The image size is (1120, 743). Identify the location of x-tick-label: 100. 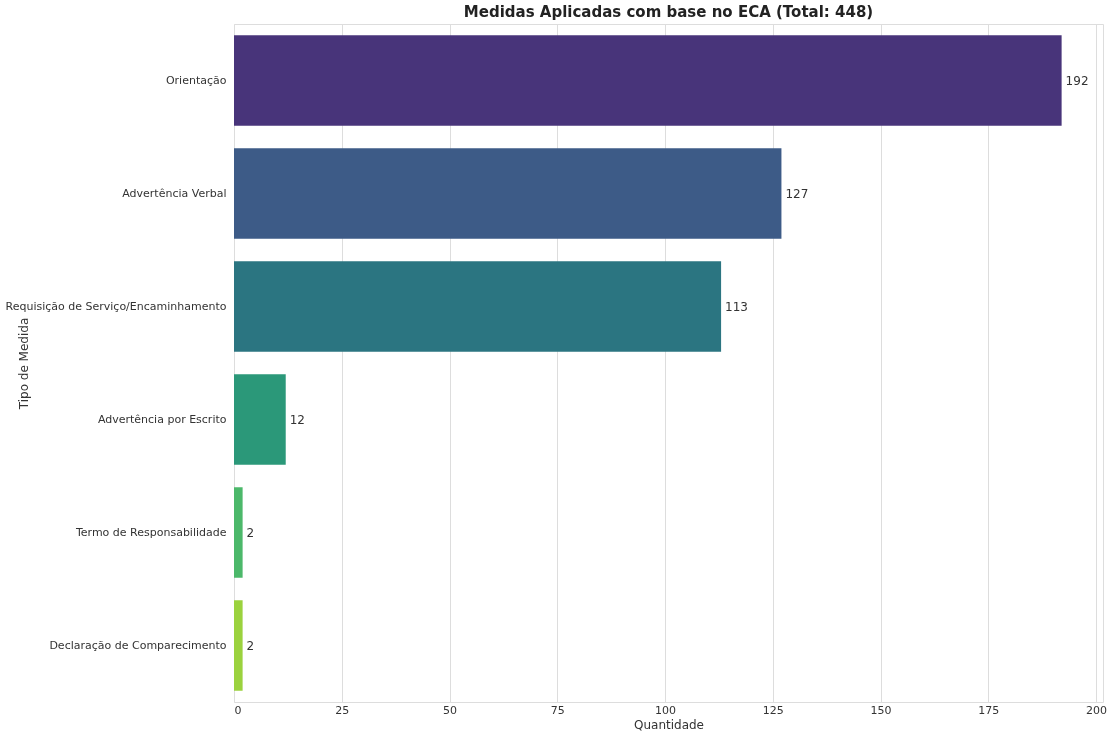
(666, 710).